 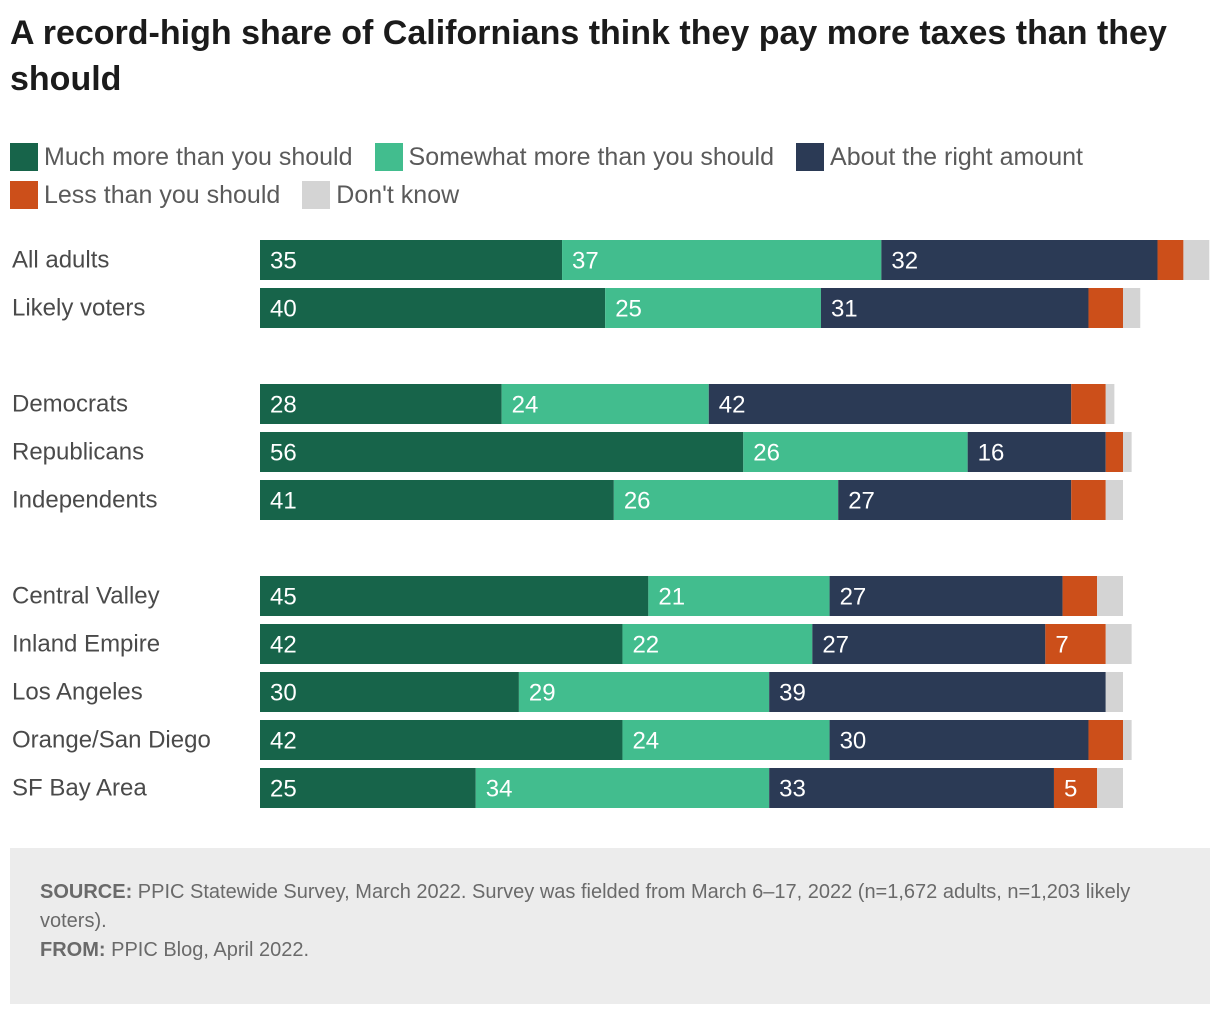 What do you see at coordinates (398, 194) in the screenshot?
I see `legend-label-dont-know: Don't know` at bounding box center [398, 194].